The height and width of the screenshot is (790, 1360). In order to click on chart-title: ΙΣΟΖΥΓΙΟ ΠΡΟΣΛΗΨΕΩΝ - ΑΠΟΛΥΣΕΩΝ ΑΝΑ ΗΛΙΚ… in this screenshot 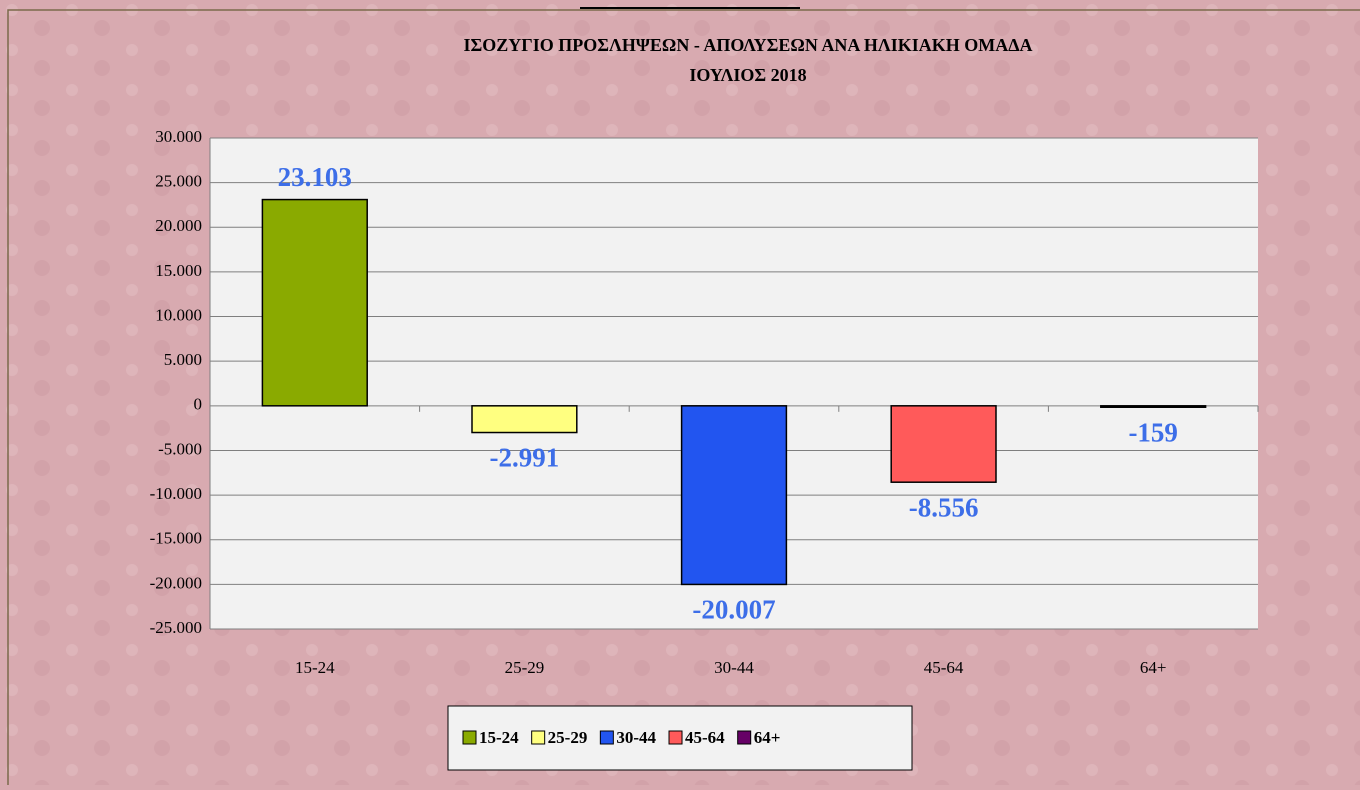, I will do `click(747, 45)`.